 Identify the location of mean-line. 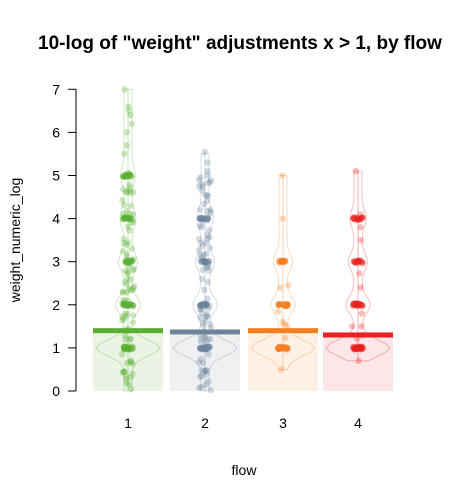
(128, 331).